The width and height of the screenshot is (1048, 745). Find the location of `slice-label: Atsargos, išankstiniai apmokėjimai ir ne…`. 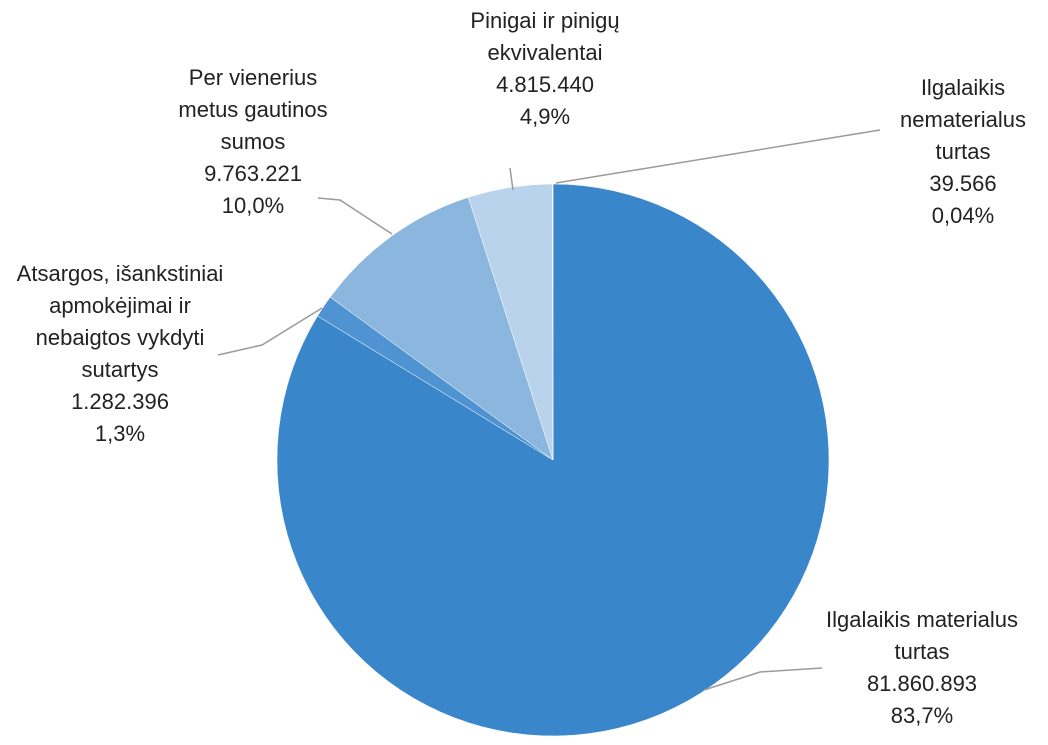

slice-label: Atsargos, išankstiniai apmokėjimai ir ne… is located at coordinates (120, 354).